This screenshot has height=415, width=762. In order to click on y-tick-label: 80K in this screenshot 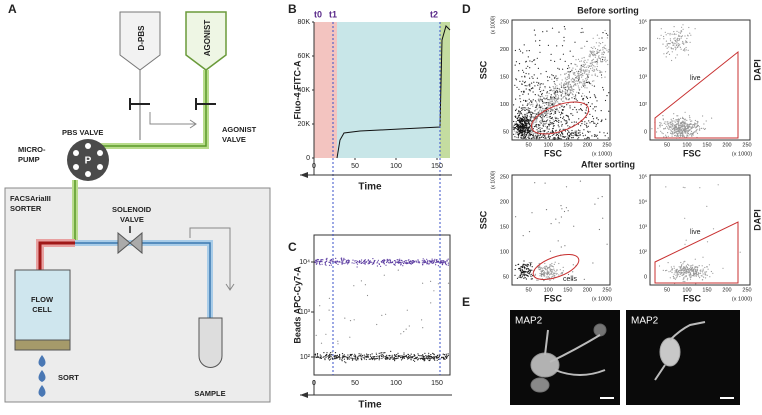, I will do `click(304, 22)`.